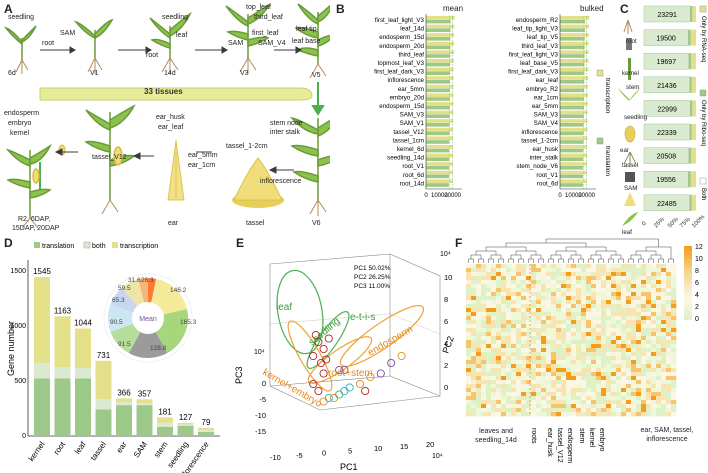  What do you see at coordinates (244, 73) in the screenshot?
I see `label-v3: V3` at bounding box center [244, 73].